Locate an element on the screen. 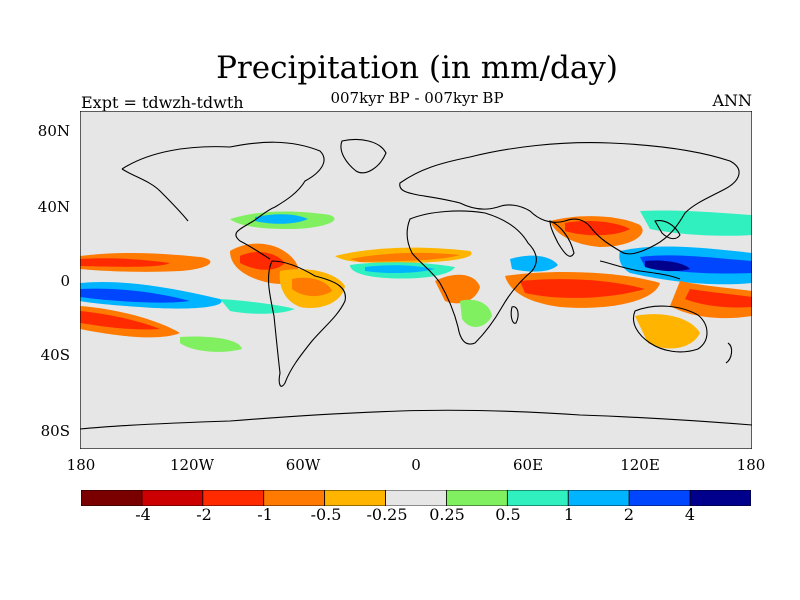 This screenshot has height=600, width=800. lat-label-80s: 80S is located at coordinates (55, 431).